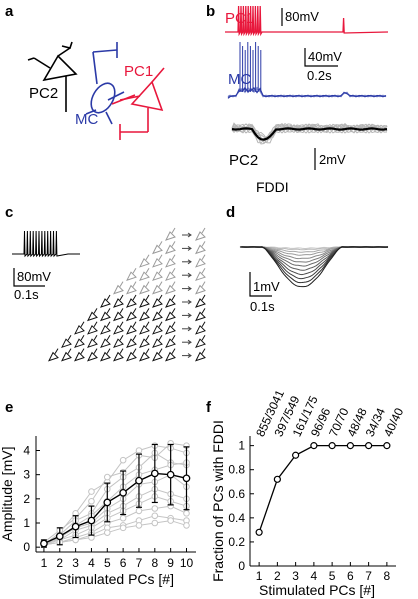 The width and height of the screenshot is (418, 599). I want to click on pc1-neuron-icon, so click(138, 103).